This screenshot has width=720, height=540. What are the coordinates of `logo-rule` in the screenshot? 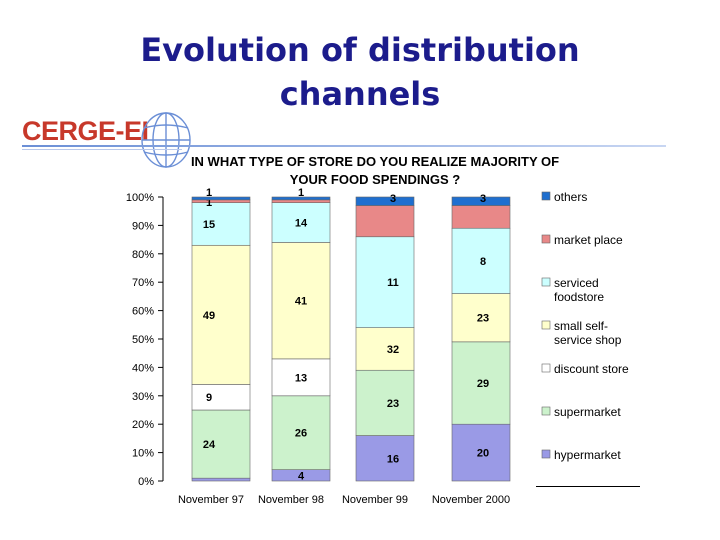 It's located at (344, 146).